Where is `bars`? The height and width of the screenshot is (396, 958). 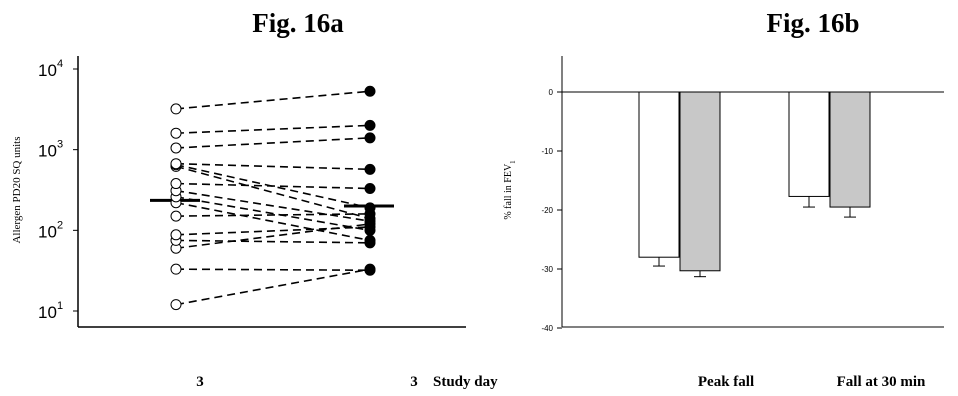 bars is located at coordinates (754, 184).